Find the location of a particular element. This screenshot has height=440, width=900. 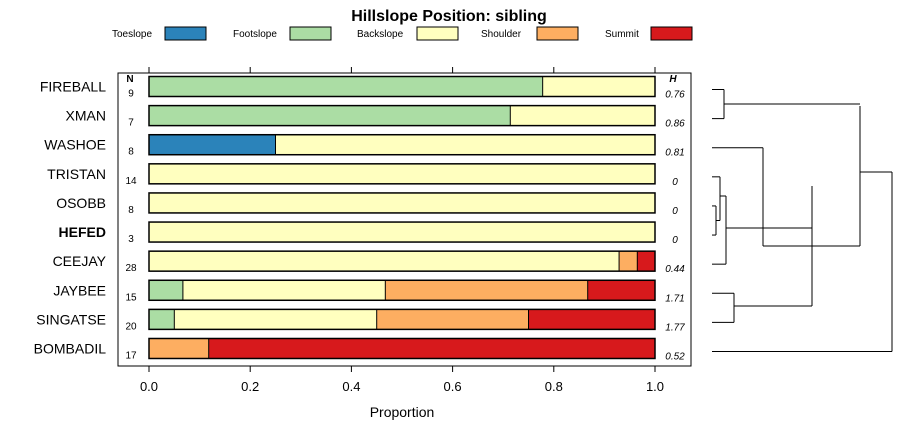

n-value-fireball: 9 is located at coordinates (131, 94).